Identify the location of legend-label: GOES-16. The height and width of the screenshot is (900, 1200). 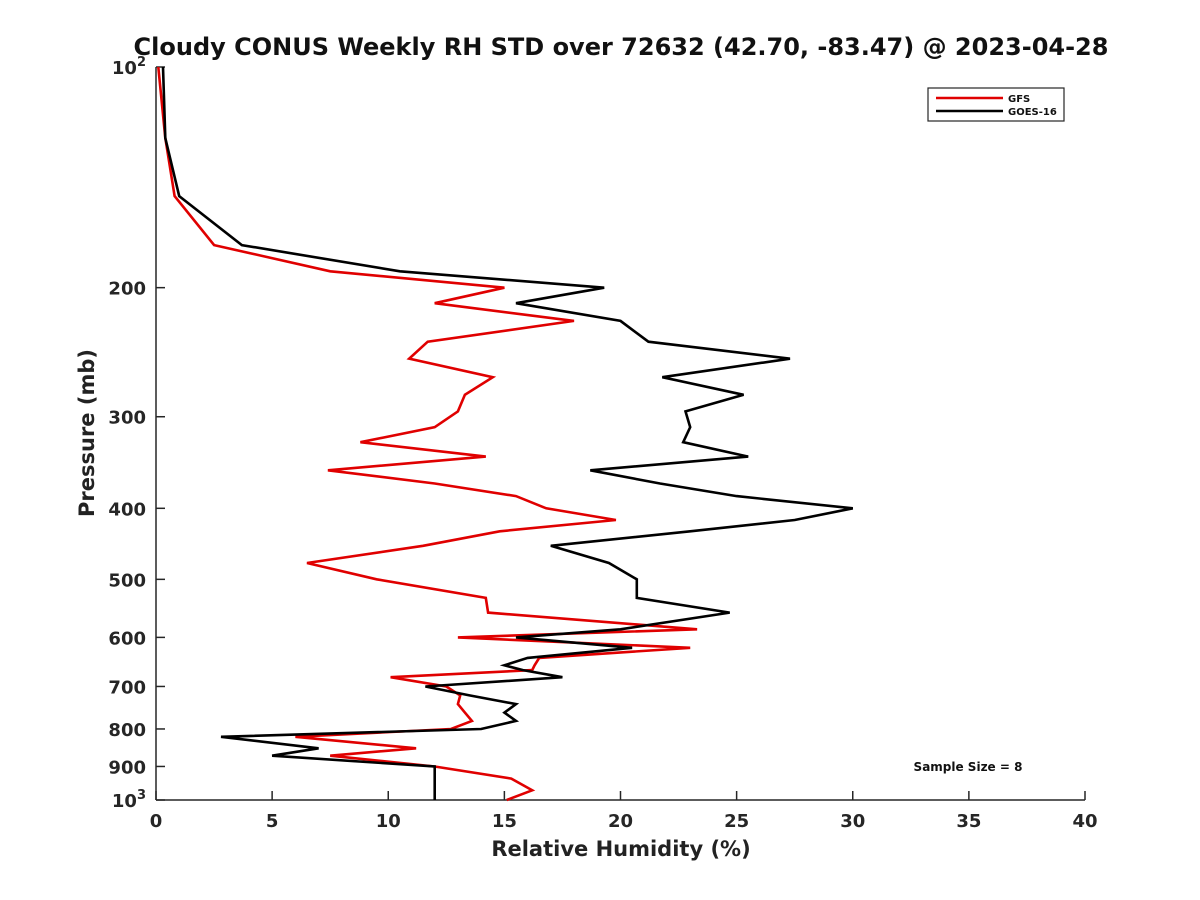
(1032, 112).